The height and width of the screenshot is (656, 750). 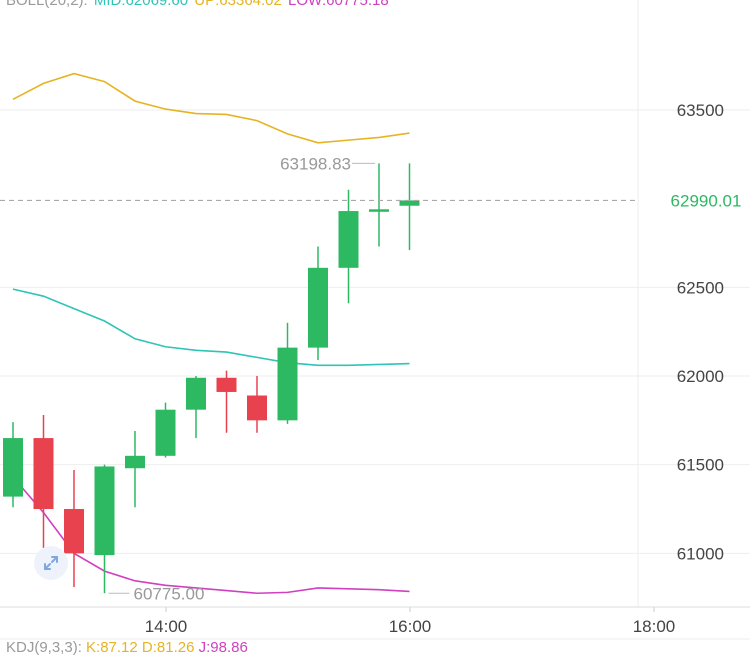 What do you see at coordinates (169, 593) in the screenshot?
I see `min-price-label: 60775.00` at bounding box center [169, 593].